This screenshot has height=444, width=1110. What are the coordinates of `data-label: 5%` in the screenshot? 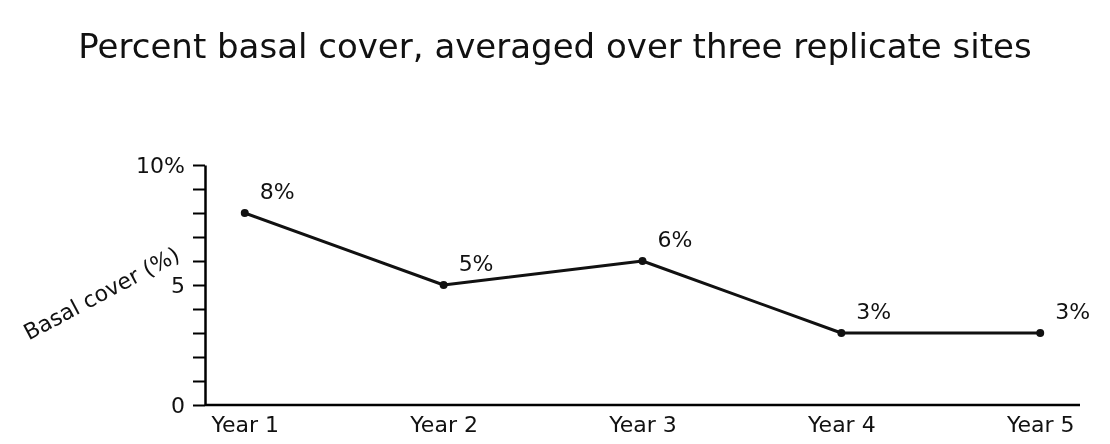 It's located at (476, 263).